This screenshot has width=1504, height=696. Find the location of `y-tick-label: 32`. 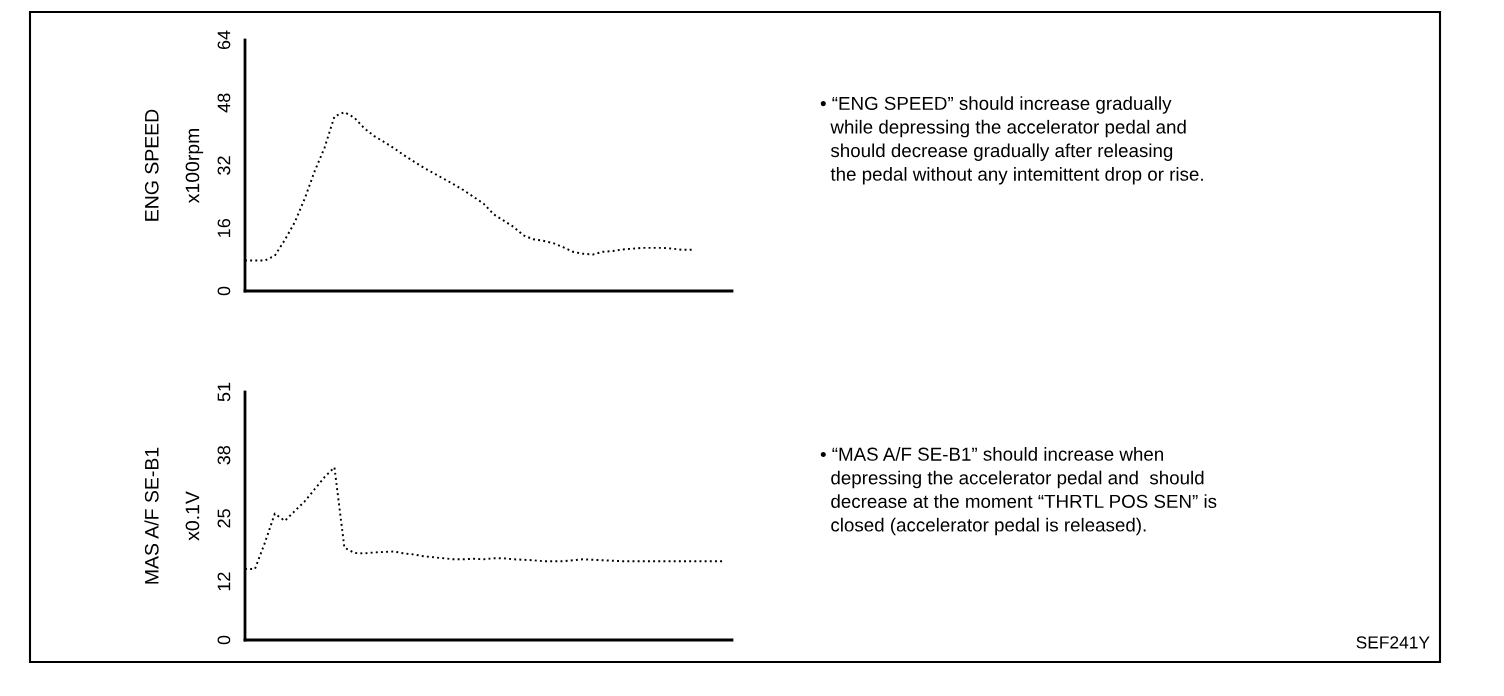

y-tick-label: 32 is located at coordinates (224, 165).